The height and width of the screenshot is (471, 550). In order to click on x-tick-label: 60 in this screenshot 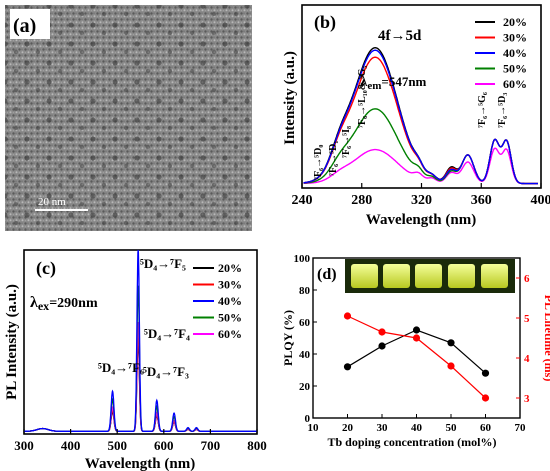, I will do `click(486, 428)`.